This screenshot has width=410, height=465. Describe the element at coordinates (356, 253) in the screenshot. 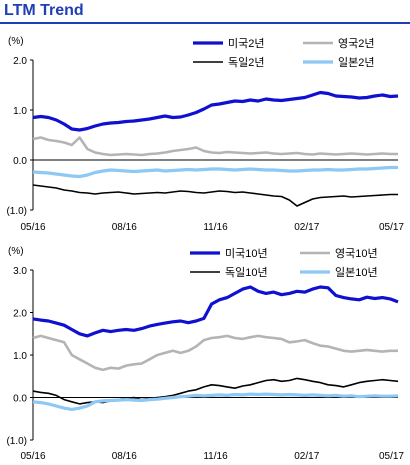

I see `legend-label: 영국10년` at that location.